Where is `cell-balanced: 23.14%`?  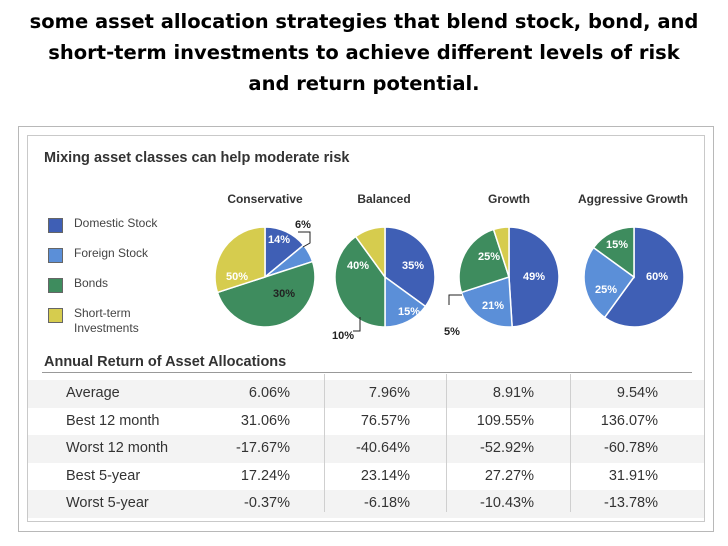
cell-balanced: 23.14% is located at coordinates (385, 475).